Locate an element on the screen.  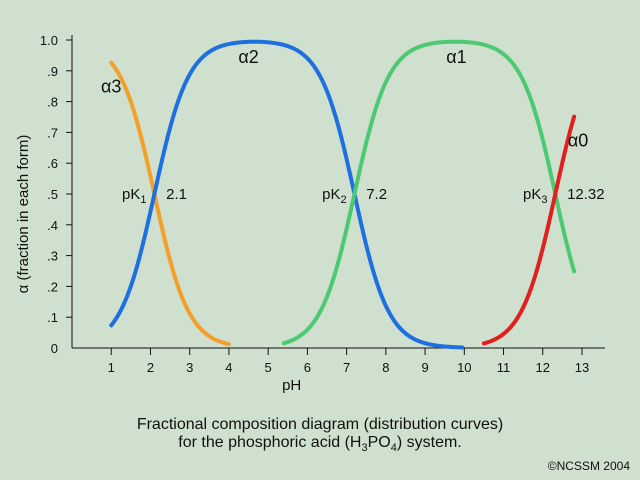
series-label-α2: α2 is located at coordinates (248, 57).